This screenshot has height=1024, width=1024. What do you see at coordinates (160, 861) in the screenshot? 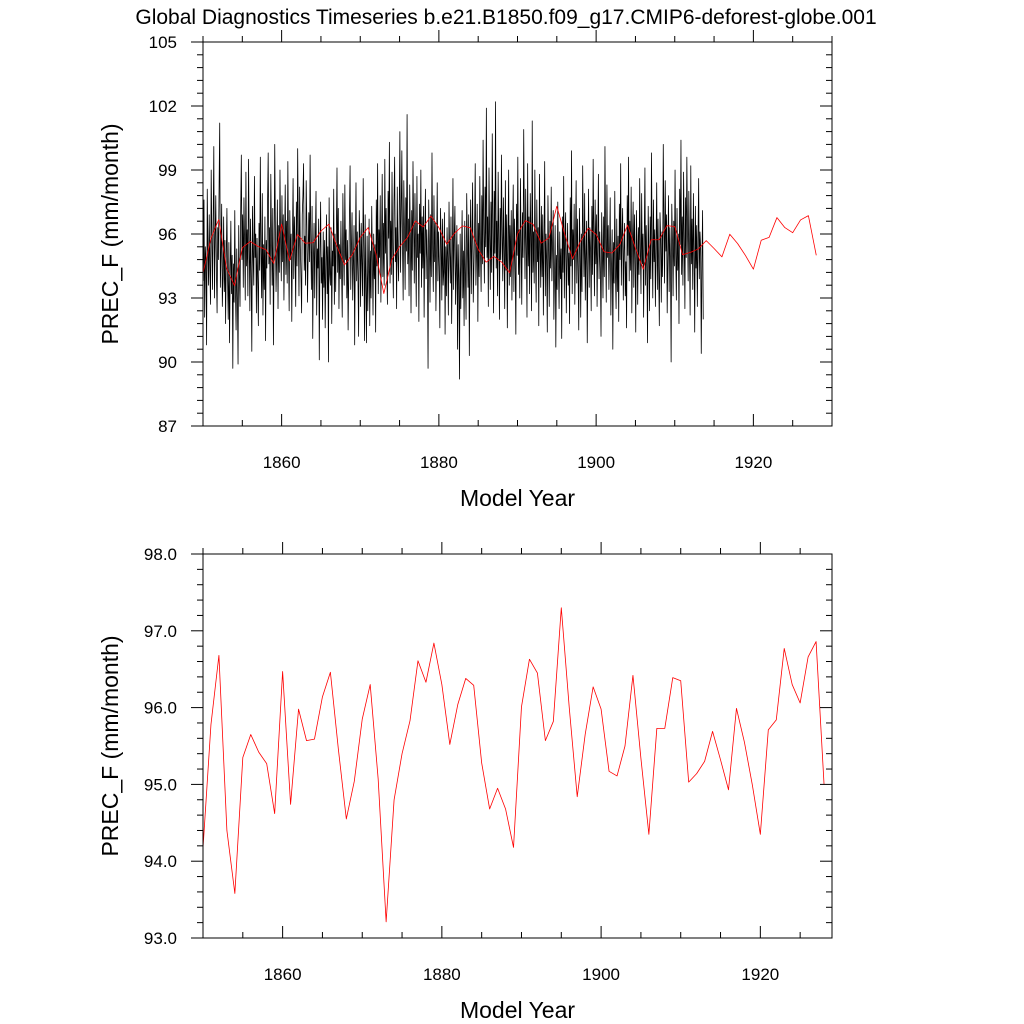
I see `y-tick-label: 94.0` at bounding box center [160, 861].